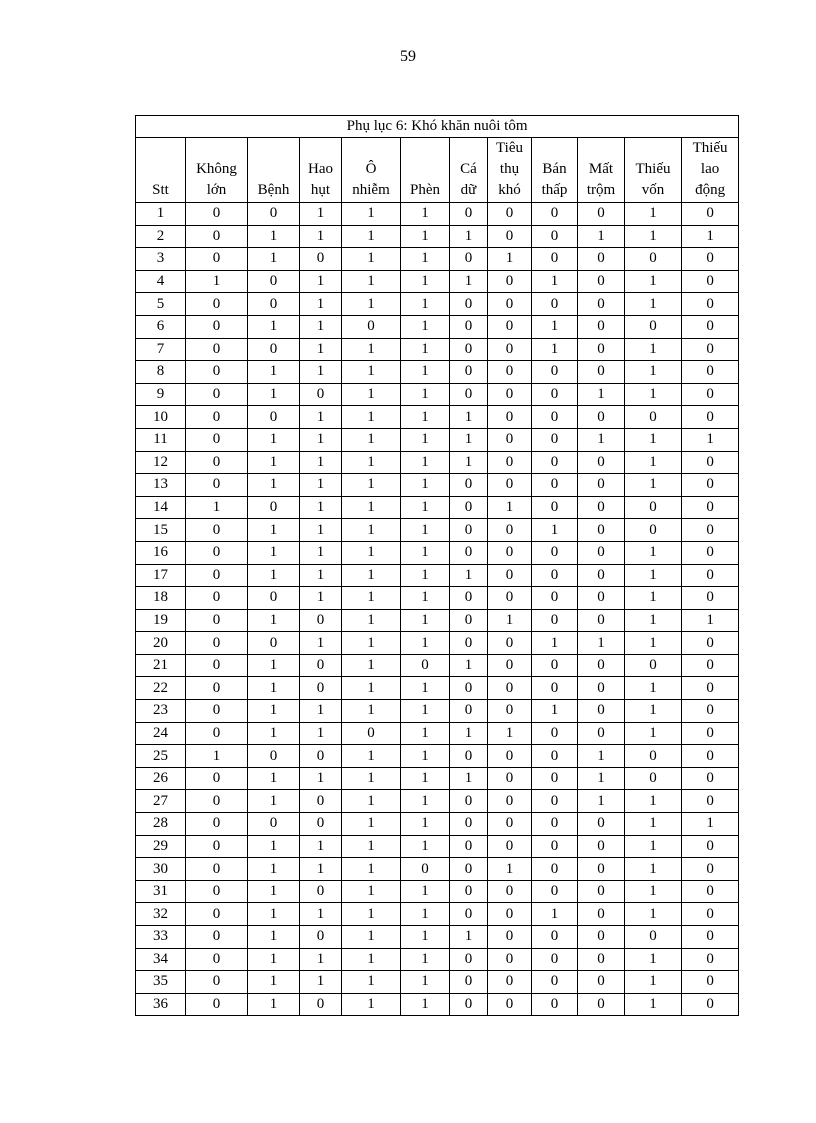  What do you see at coordinates (160, 937) in the screenshot?
I see `row-index-cell: 33` at bounding box center [160, 937].